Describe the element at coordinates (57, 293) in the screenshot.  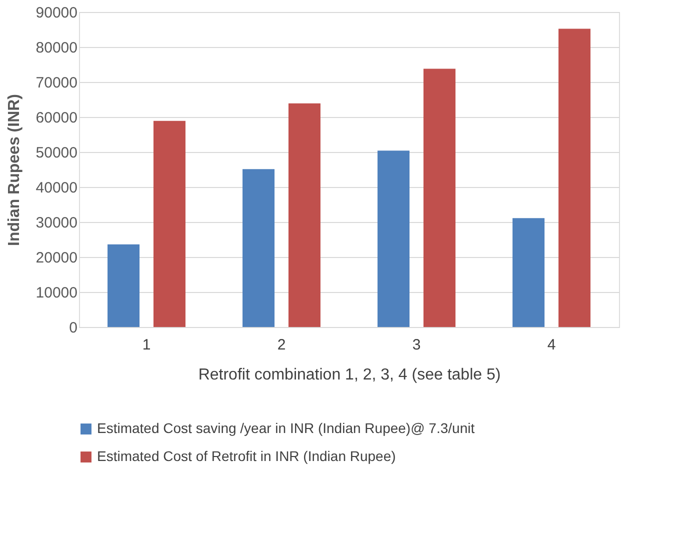
I see `y-tick-label: 10000` at that location.